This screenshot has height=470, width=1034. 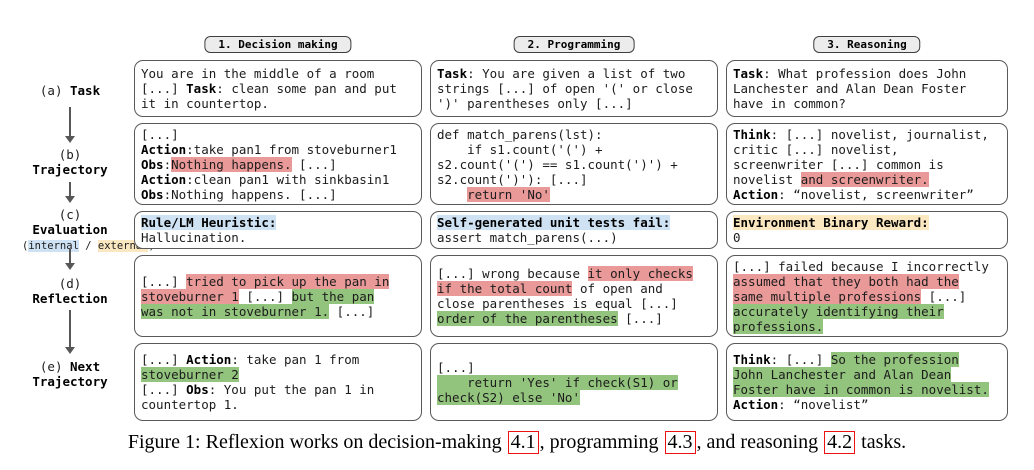 I want to click on text-line: s2.count('(') == s1.count(')') +, so click(x=574, y=164).